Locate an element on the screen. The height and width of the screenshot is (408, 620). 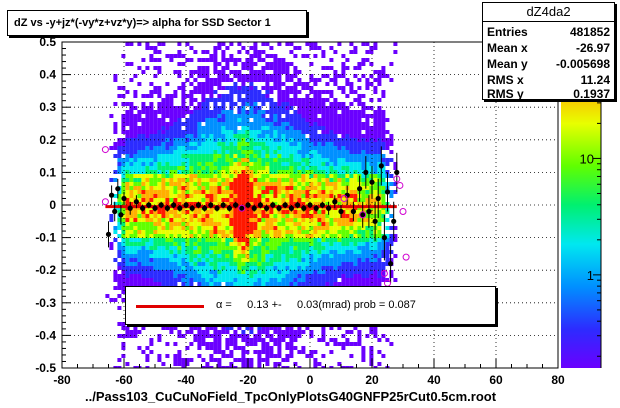
stat-label: RMS x is located at coordinates (505, 80).